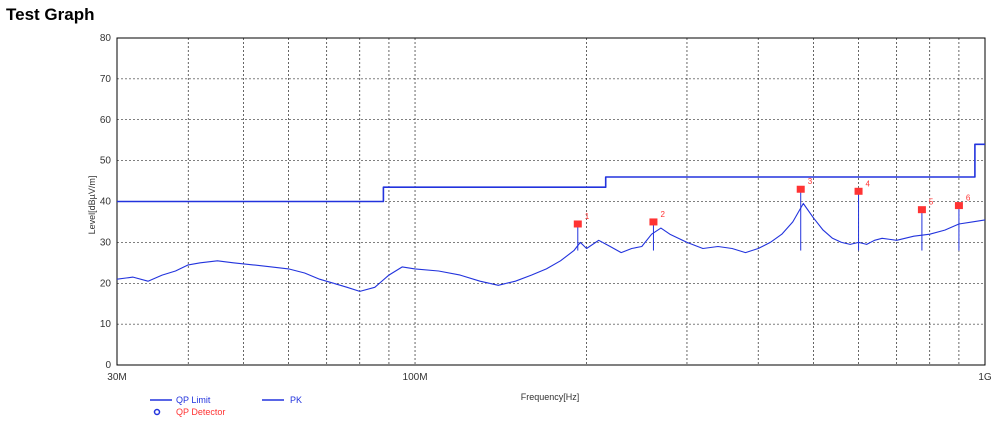 This screenshot has height=425, width=995. I want to click on legend-qp-limit-label: QP Limit, so click(193, 400).